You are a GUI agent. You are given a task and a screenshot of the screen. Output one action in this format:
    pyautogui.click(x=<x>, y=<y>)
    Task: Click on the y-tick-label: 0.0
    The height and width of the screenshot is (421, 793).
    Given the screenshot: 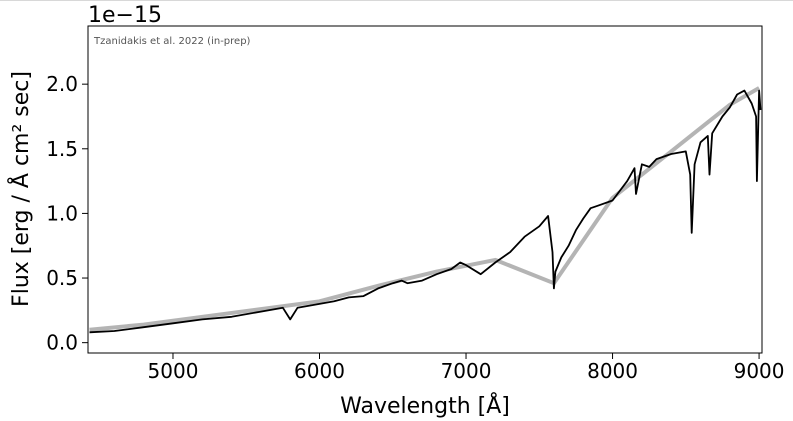 What is the action you would take?
    pyautogui.click(x=62, y=343)
    